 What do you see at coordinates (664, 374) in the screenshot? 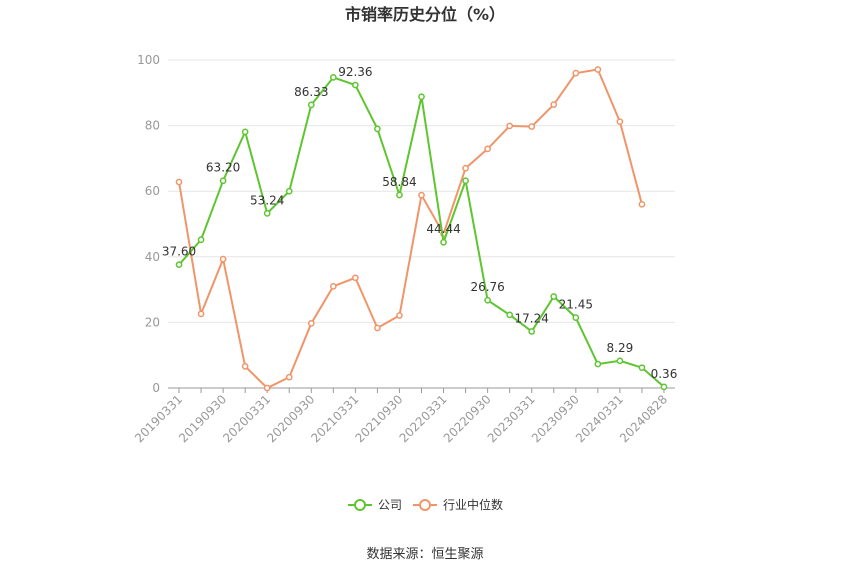
I see `data-label: 0.36` at bounding box center [664, 374].